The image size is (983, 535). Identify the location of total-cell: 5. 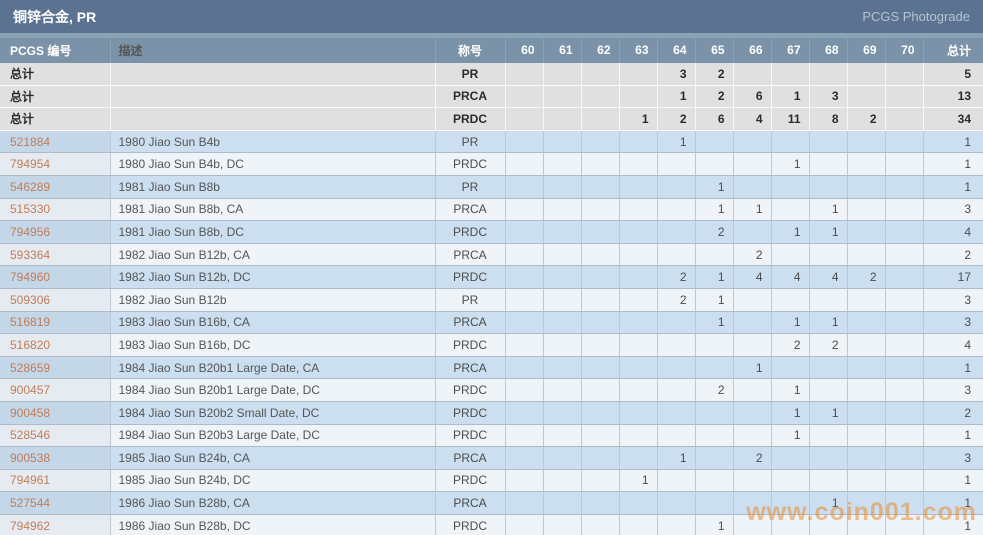
(953, 74).